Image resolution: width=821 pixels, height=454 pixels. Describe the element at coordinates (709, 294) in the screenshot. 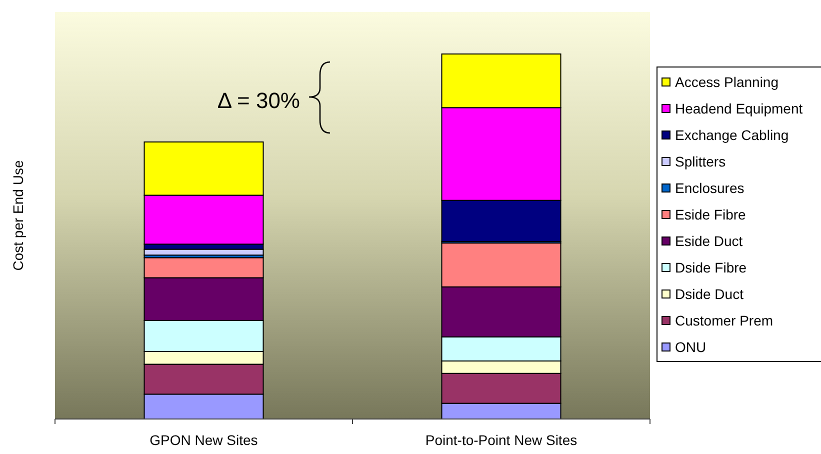

I see `legend-label: Dside Duct` at that location.